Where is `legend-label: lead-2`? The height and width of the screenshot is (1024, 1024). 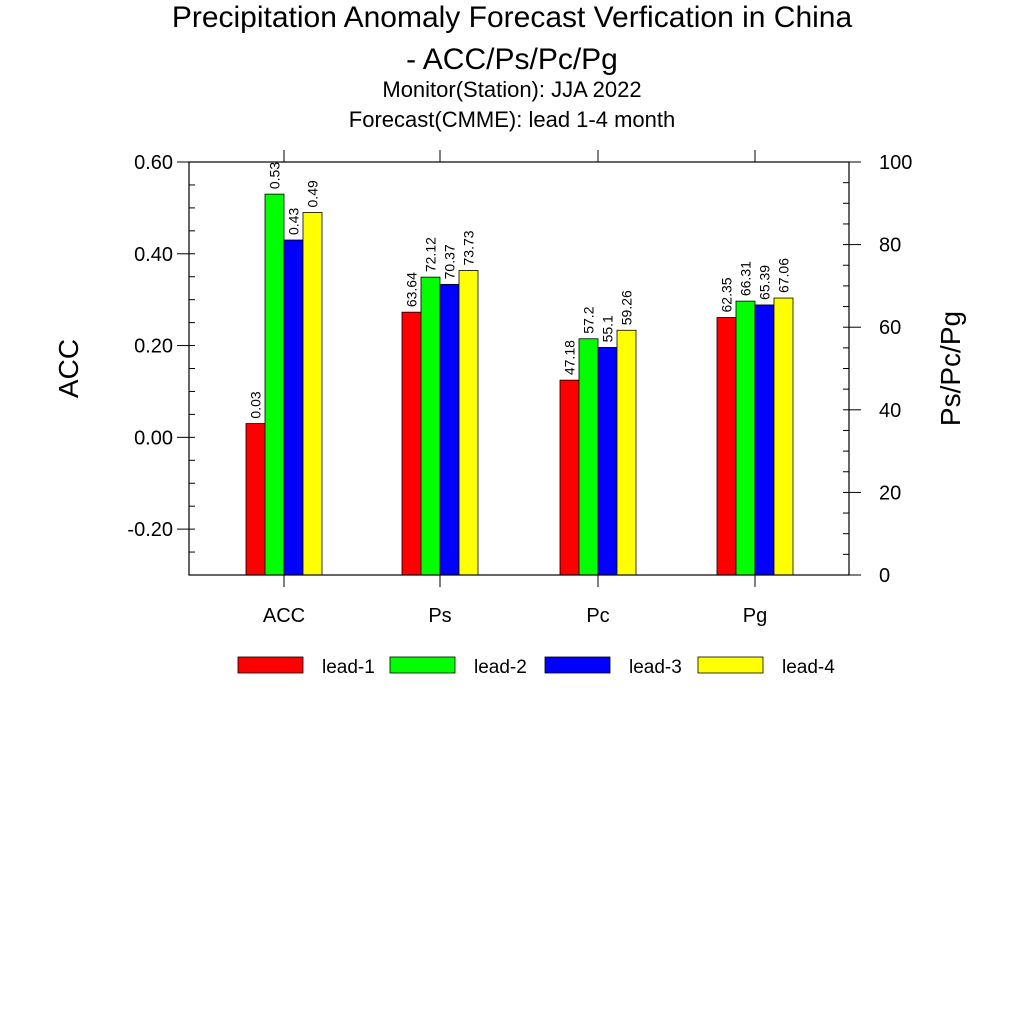
legend-label: lead-2 is located at coordinates (500, 667).